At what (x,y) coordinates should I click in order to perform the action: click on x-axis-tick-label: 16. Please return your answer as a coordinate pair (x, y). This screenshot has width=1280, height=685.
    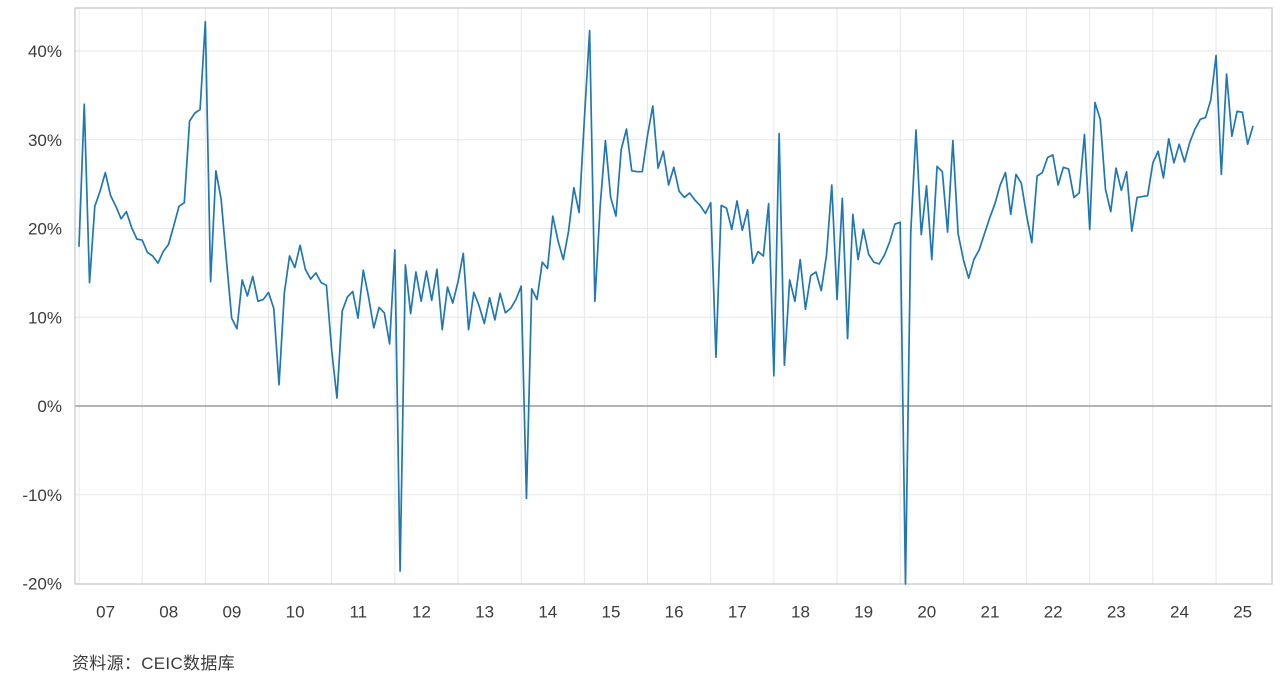
    Looking at the image, I should click on (674, 612).